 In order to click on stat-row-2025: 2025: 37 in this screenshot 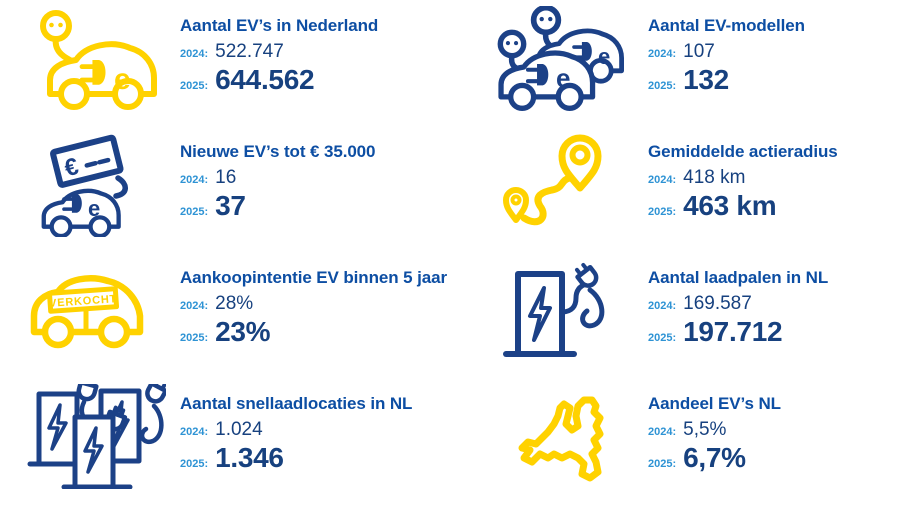, I will do `click(277, 206)`.